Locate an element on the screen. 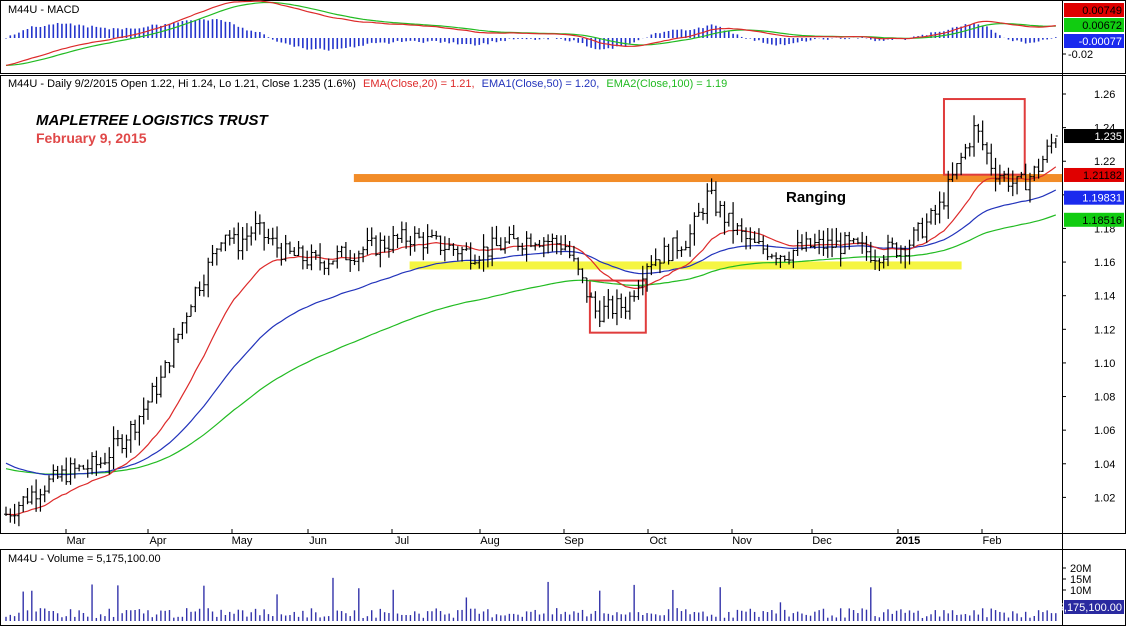 The width and height of the screenshot is (1126, 626). chart-subtitle: February 9, 2015 is located at coordinates (91, 138).